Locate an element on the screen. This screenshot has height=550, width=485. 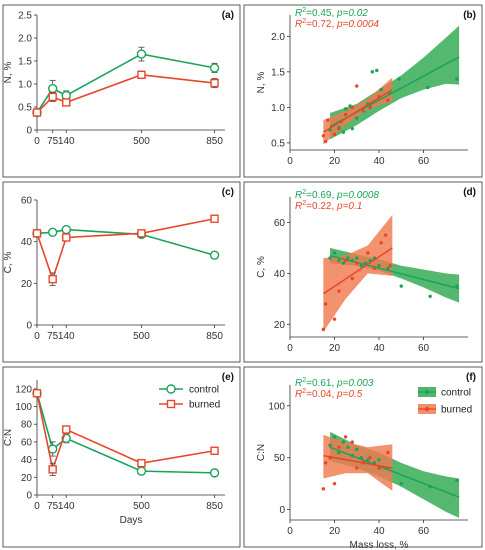
x-tick-label: 40 is located at coordinates (379, 348).